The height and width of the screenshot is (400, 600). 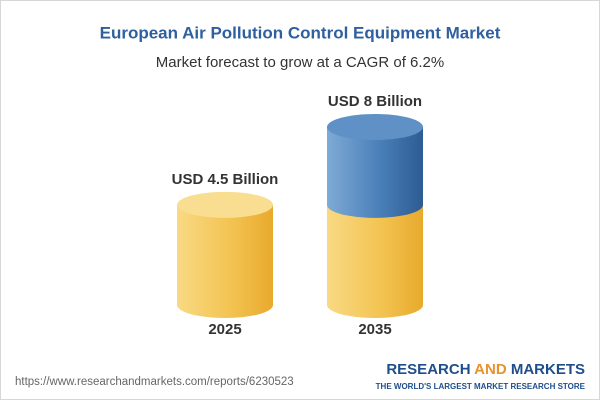 I want to click on x-tick-label: 2025, so click(x=224, y=329).